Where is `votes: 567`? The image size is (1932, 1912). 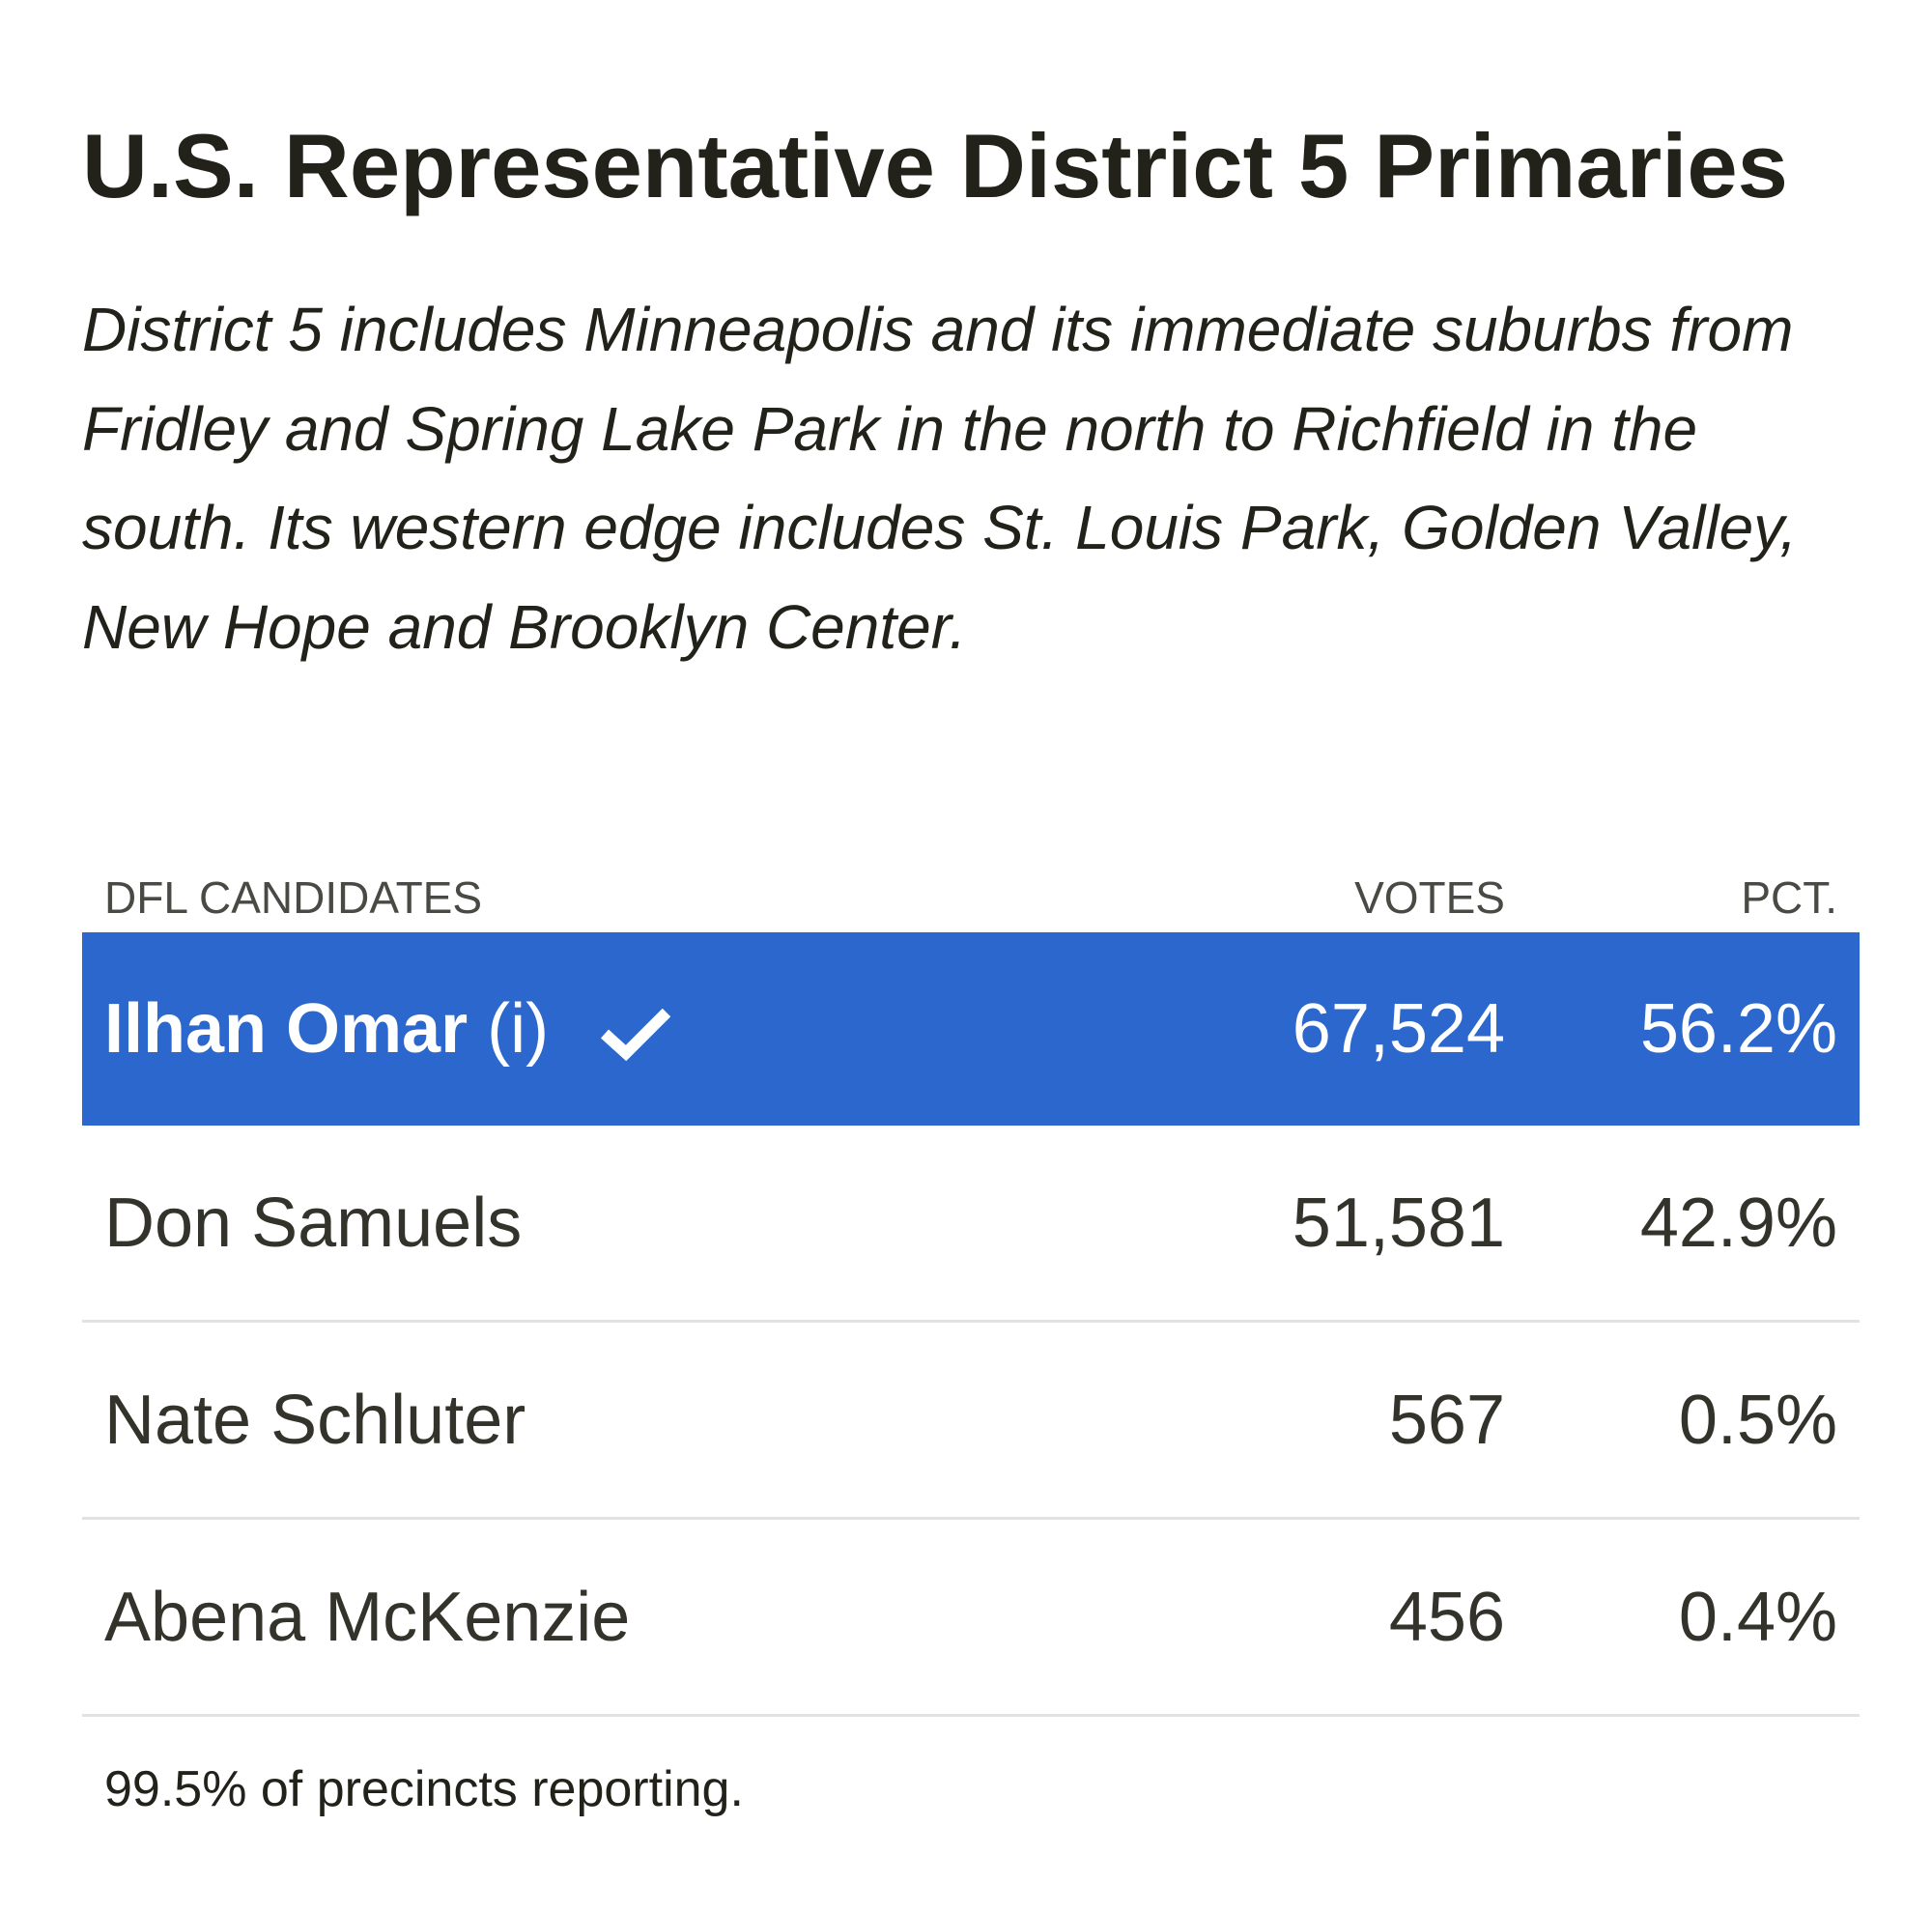
votes: 567 is located at coordinates (1446, 1420).